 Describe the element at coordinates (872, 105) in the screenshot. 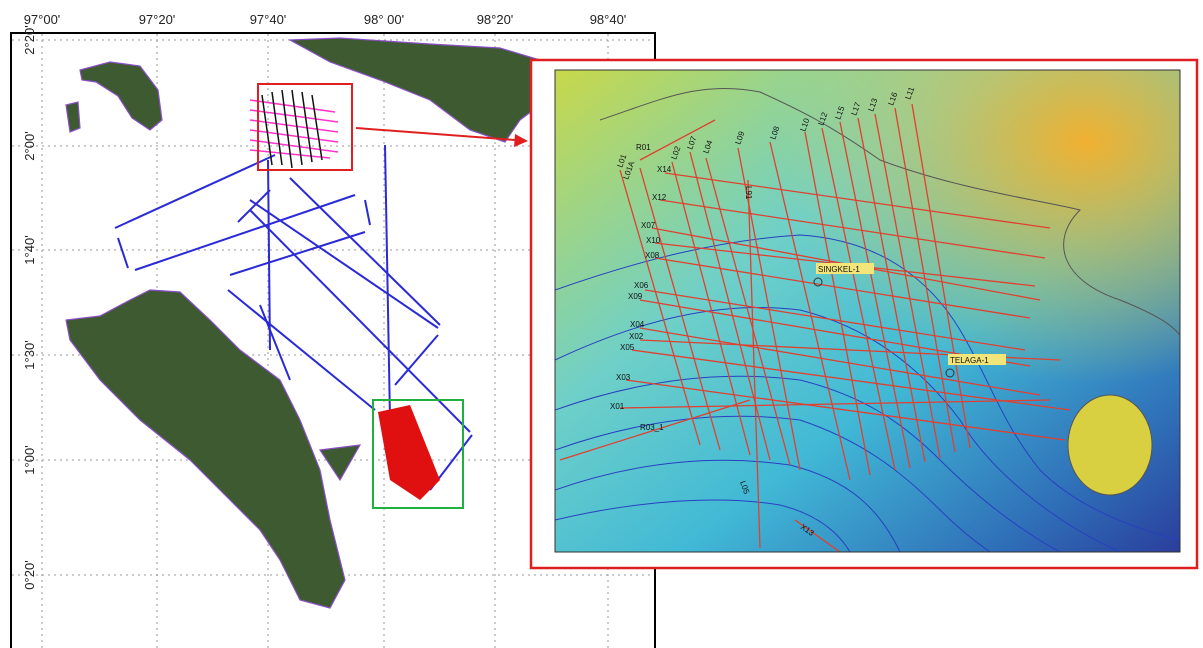

I see `line-label: L13` at that location.